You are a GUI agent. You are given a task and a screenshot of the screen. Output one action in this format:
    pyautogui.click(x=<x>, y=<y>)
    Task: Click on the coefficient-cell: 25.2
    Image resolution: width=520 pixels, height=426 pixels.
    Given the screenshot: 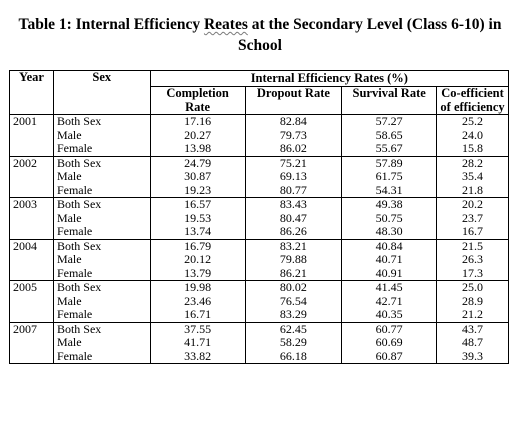 What is the action you would take?
    pyautogui.click(x=472, y=121)
    